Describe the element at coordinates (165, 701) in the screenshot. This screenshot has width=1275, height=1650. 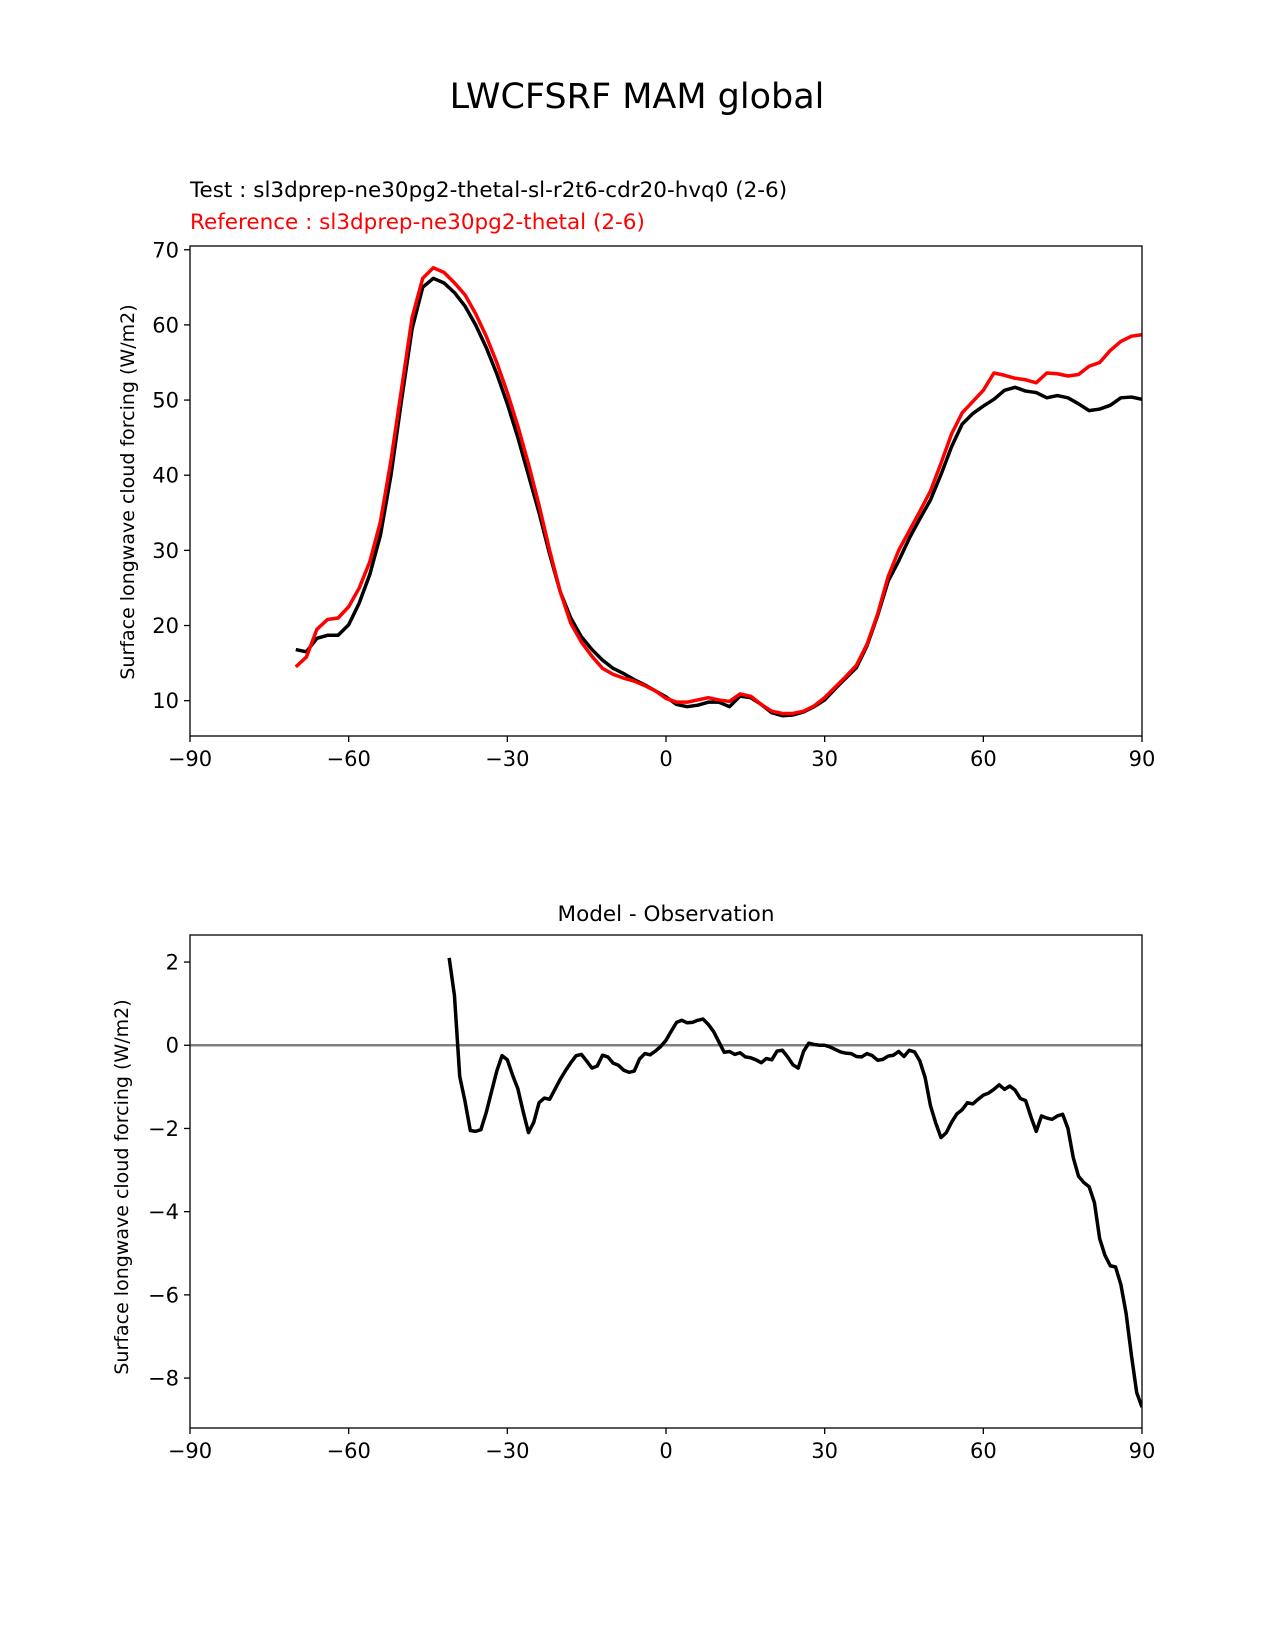
I see `top-y-tick-label: 10` at that location.